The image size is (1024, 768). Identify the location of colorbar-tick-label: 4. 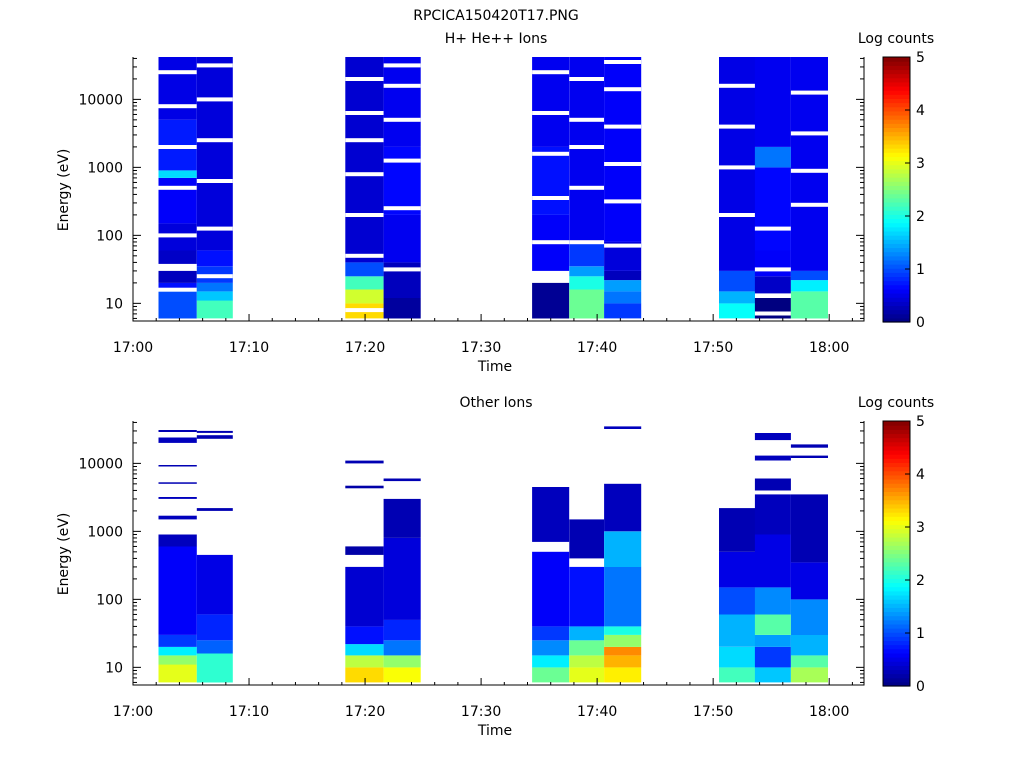
(920, 111).